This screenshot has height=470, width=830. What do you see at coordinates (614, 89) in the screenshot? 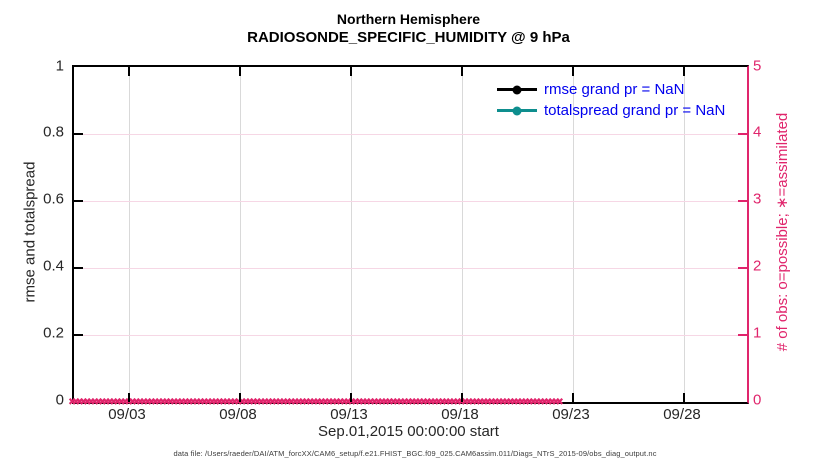
I see `legend-label-rmse: rmse grand pr = NaN` at bounding box center [614, 89].